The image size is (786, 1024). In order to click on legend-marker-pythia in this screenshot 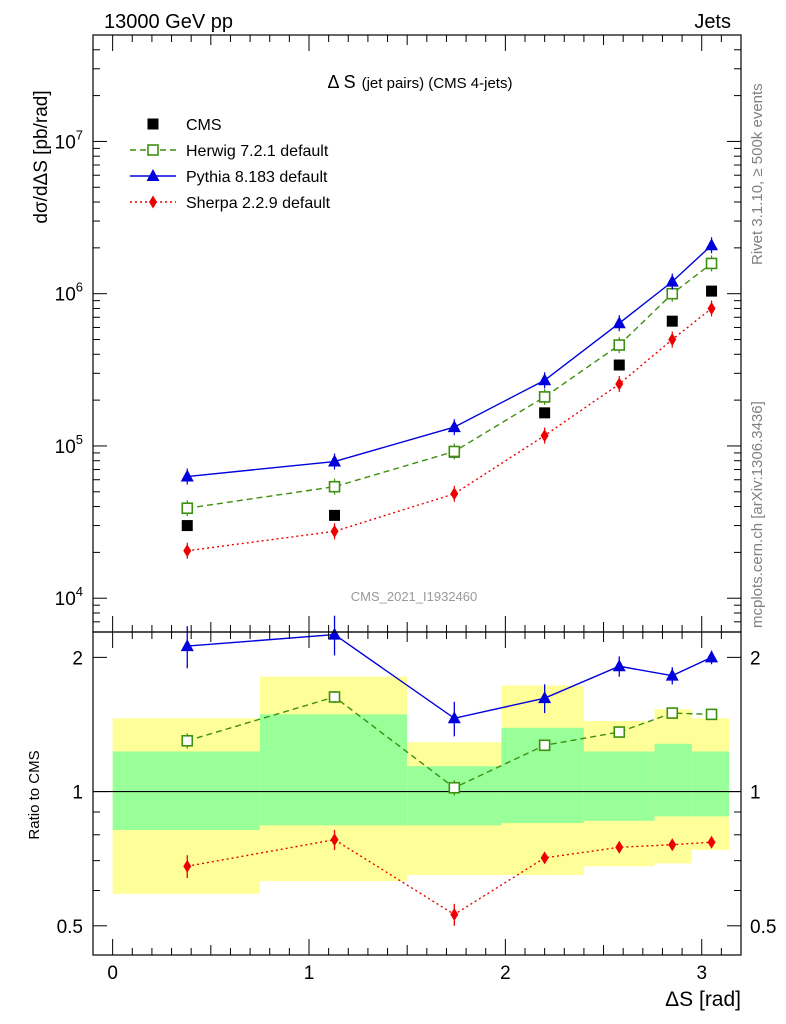, I will do `click(153, 175)`.